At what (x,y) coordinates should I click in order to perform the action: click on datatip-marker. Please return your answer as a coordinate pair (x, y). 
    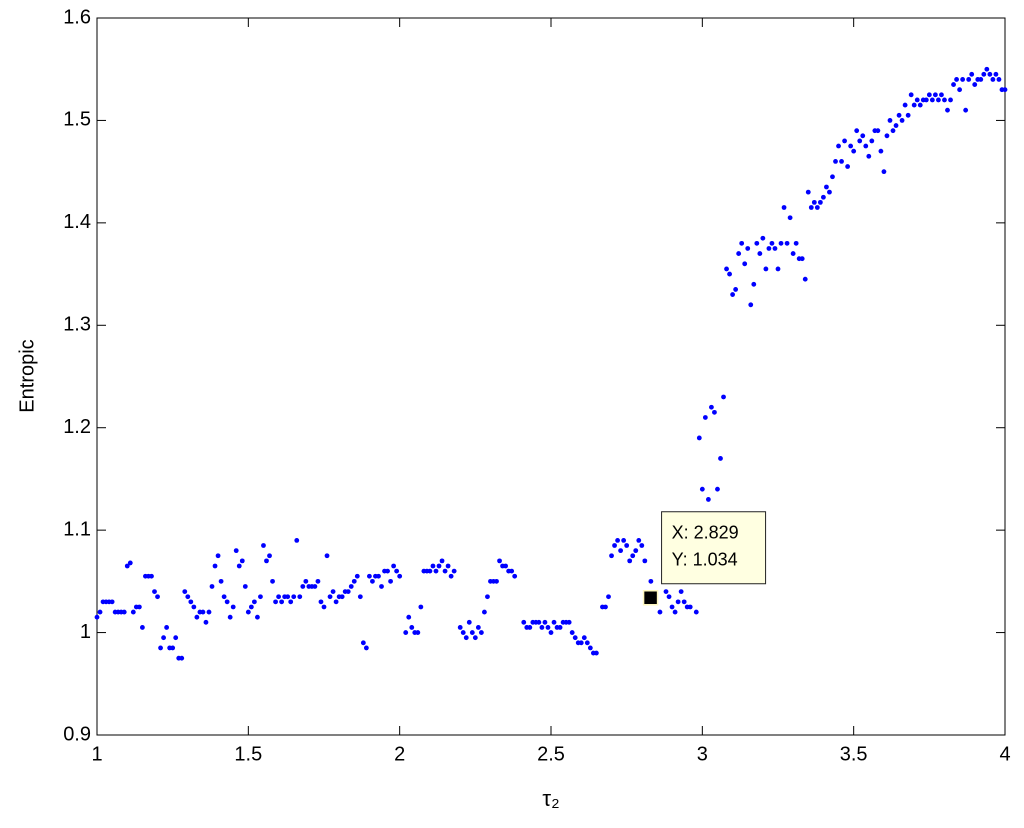
    Looking at the image, I should click on (650, 597).